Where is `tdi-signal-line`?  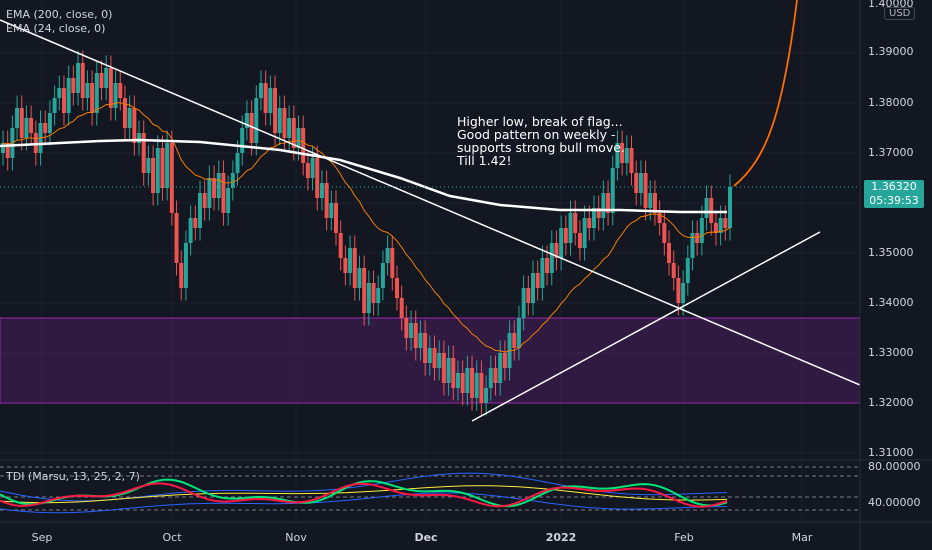 tdi-signal-line is located at coordinates (364, 495).